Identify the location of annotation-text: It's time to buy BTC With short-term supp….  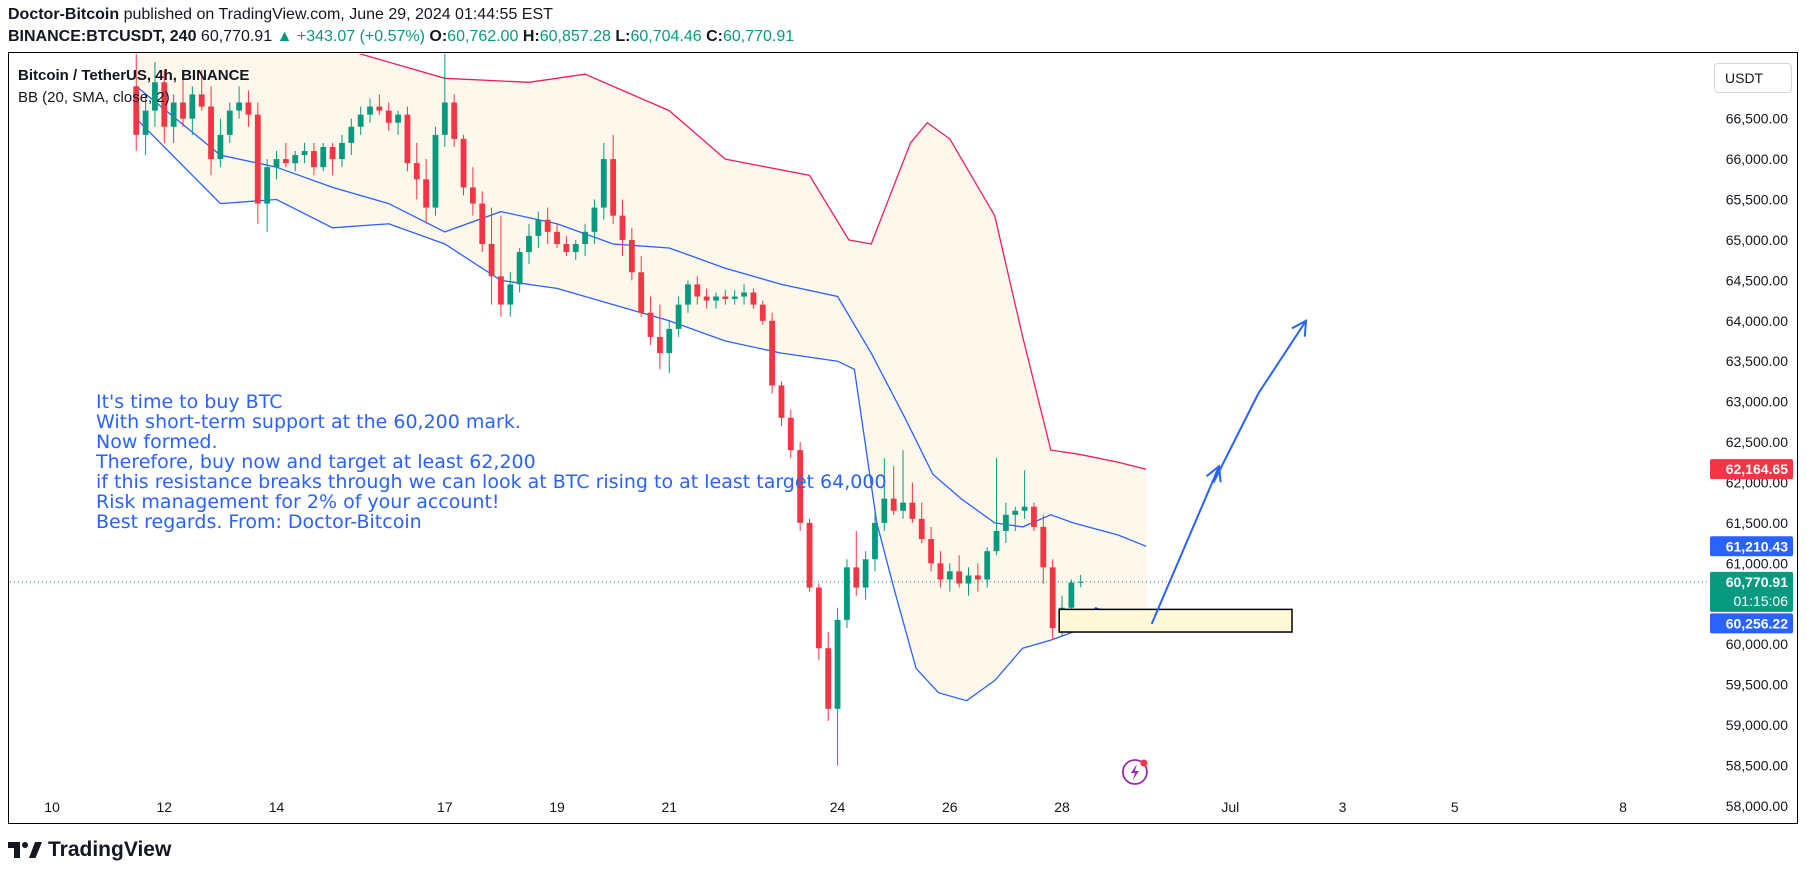
(491, 462).